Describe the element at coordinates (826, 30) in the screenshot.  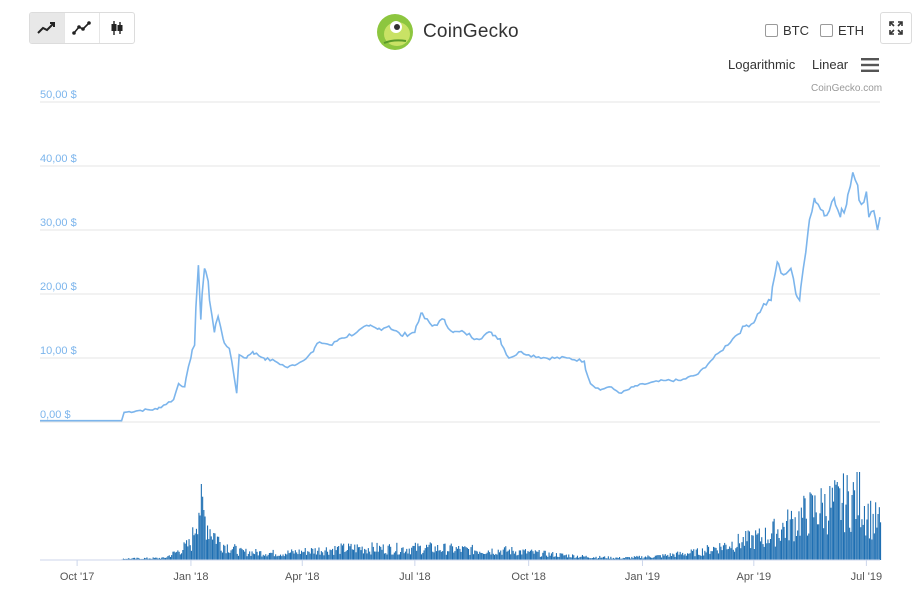
I see `eth-checkbox` at that location.